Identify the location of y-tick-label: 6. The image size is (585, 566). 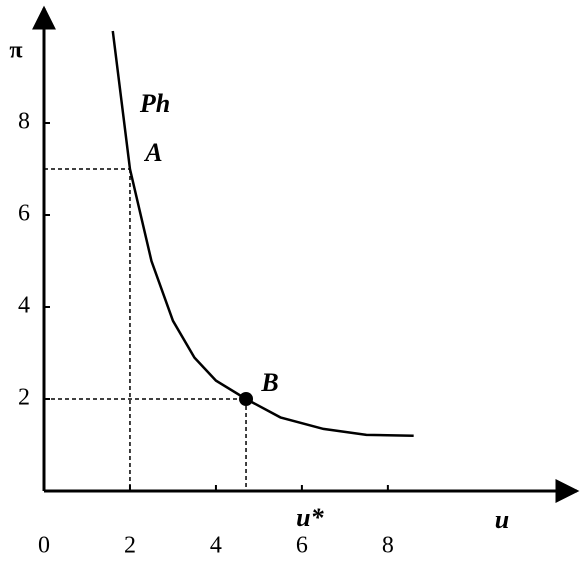
(24, 214).